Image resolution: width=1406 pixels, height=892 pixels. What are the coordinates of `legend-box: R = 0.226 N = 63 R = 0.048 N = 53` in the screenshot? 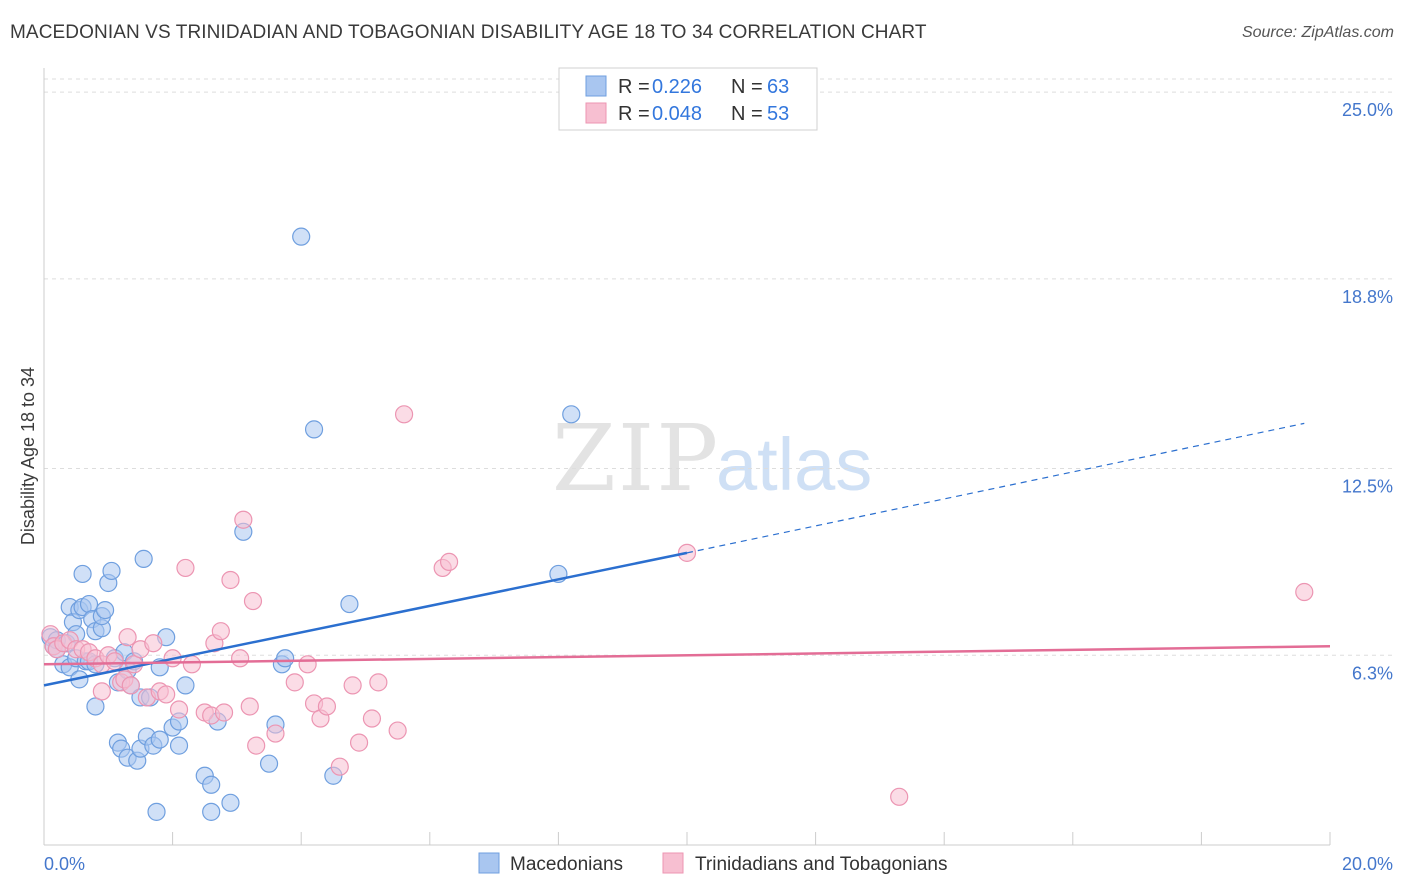 It's located at (688, 99).